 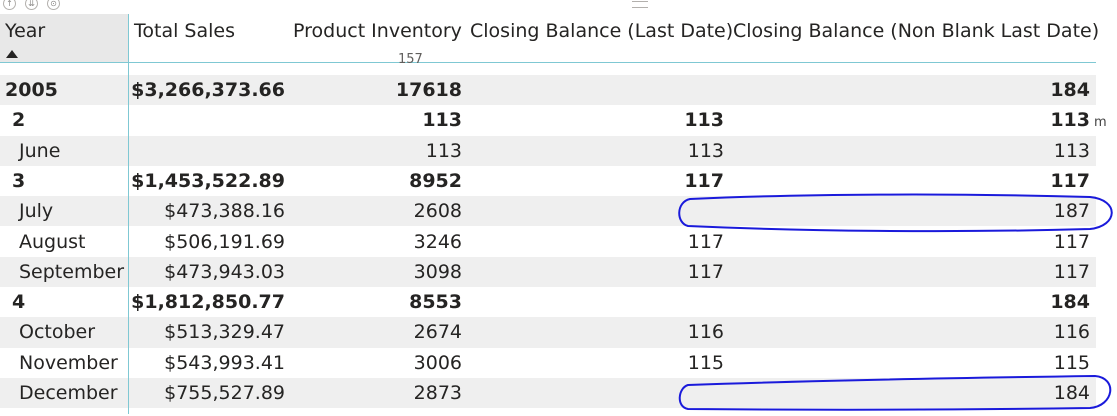 I want to click on row-label: 2, so click(x=19, y=120).